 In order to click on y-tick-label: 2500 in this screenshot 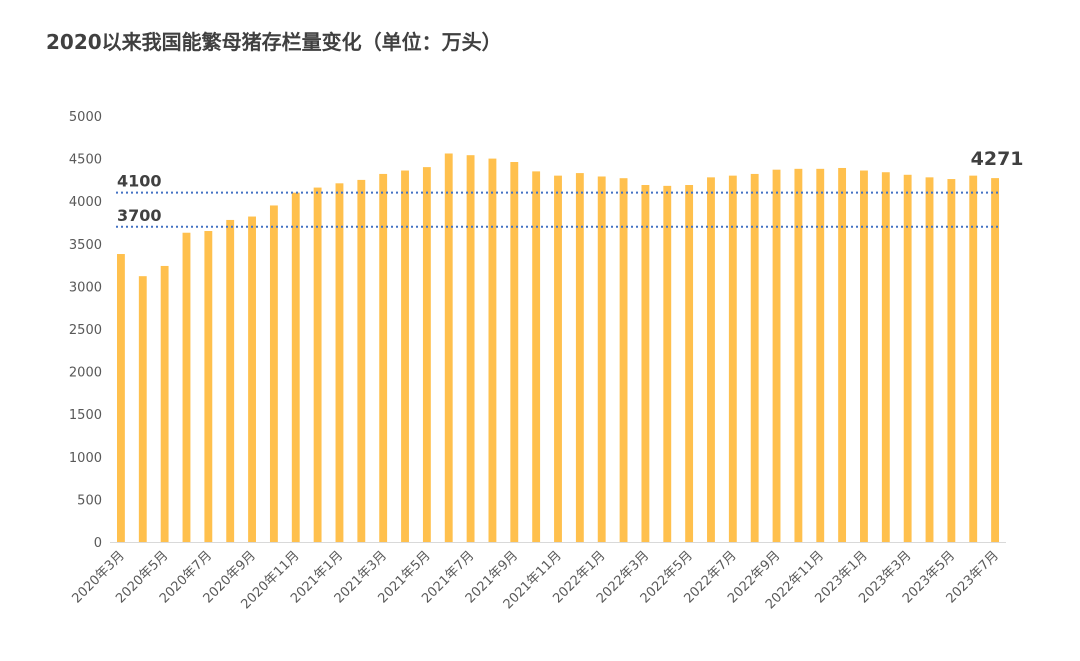, I will do `click(85, 330)`.